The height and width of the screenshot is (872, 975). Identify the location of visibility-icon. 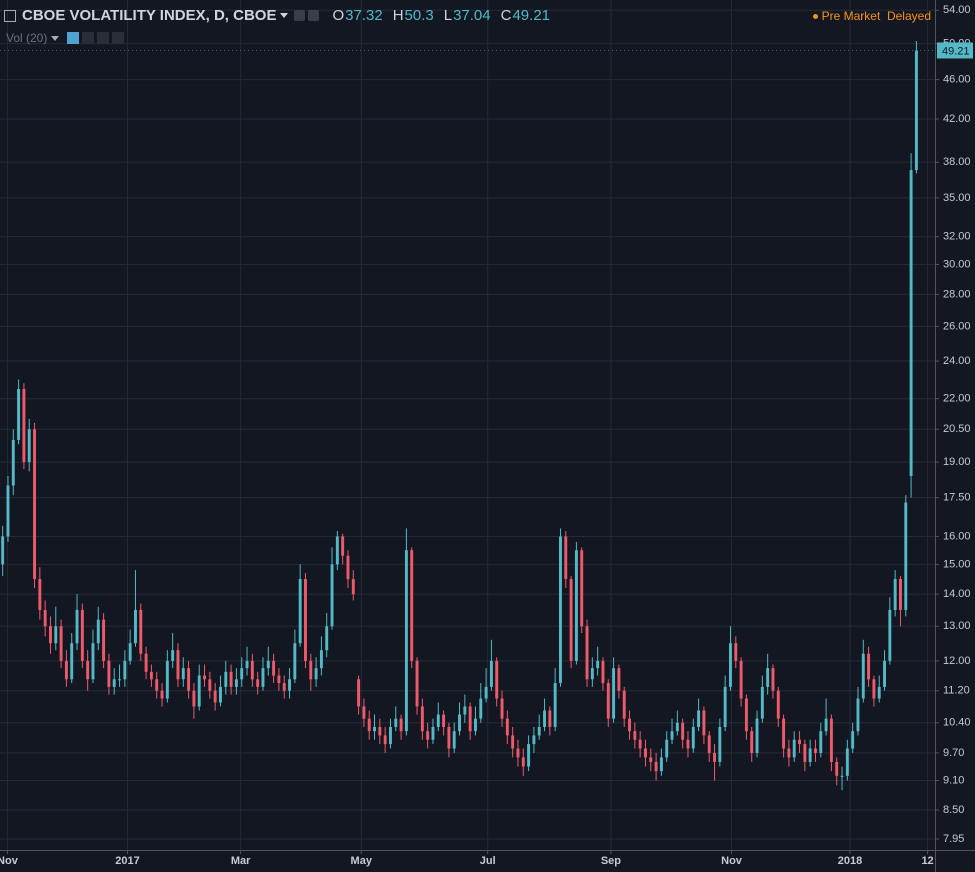
(300, 15).